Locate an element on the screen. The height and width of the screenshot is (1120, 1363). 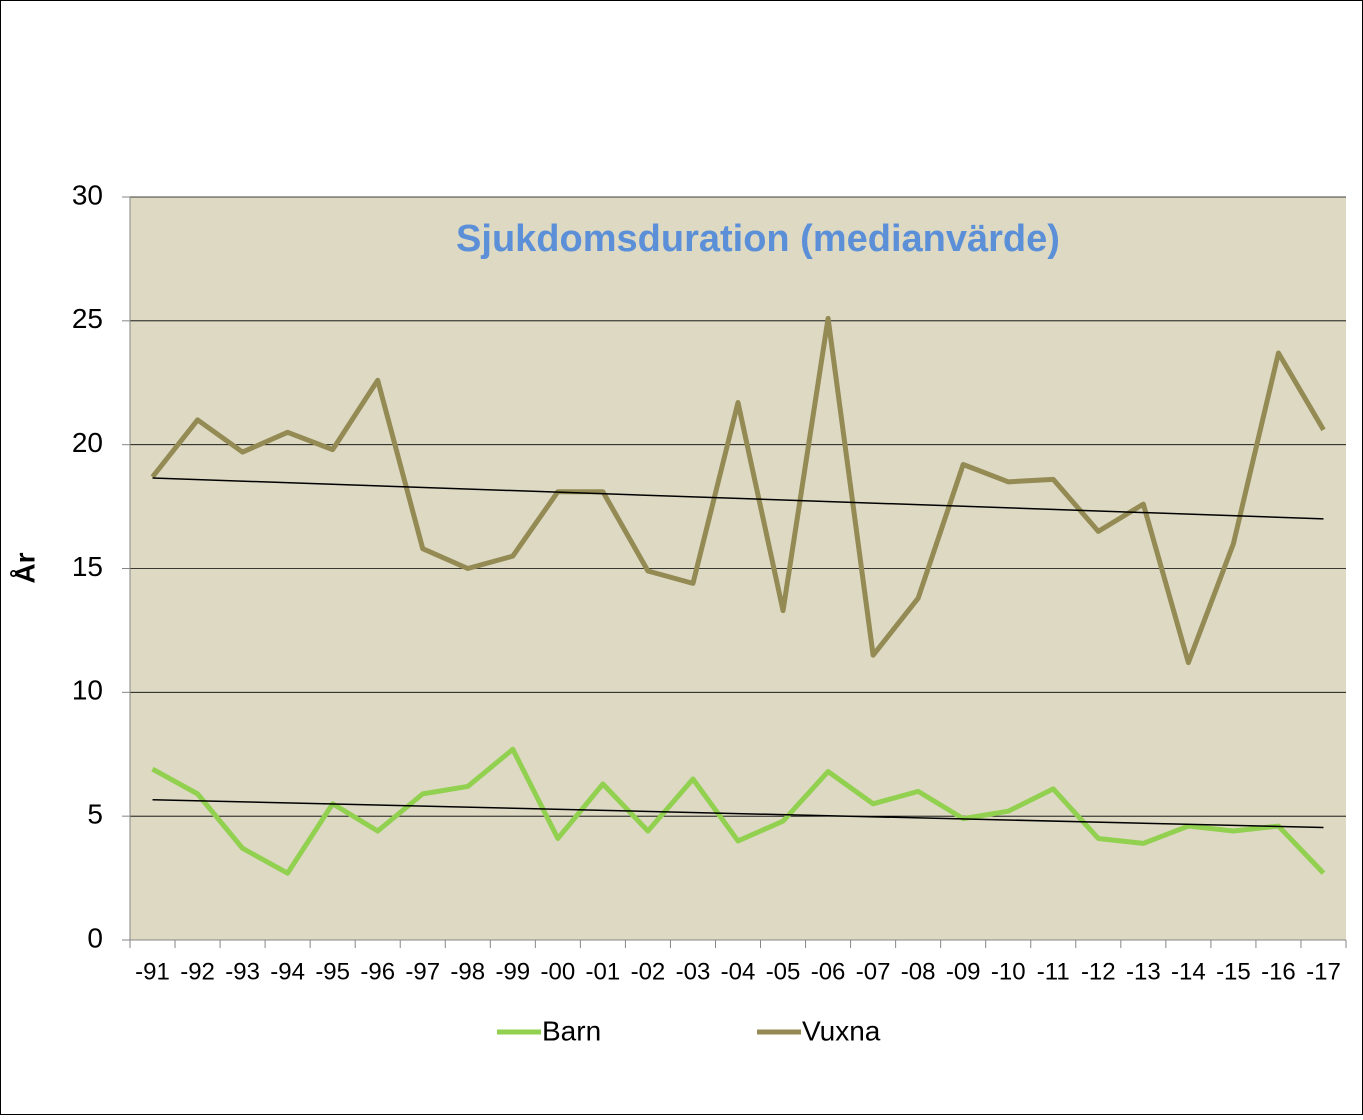
x-tick-label: -04 is located at coordinates (738, 971).